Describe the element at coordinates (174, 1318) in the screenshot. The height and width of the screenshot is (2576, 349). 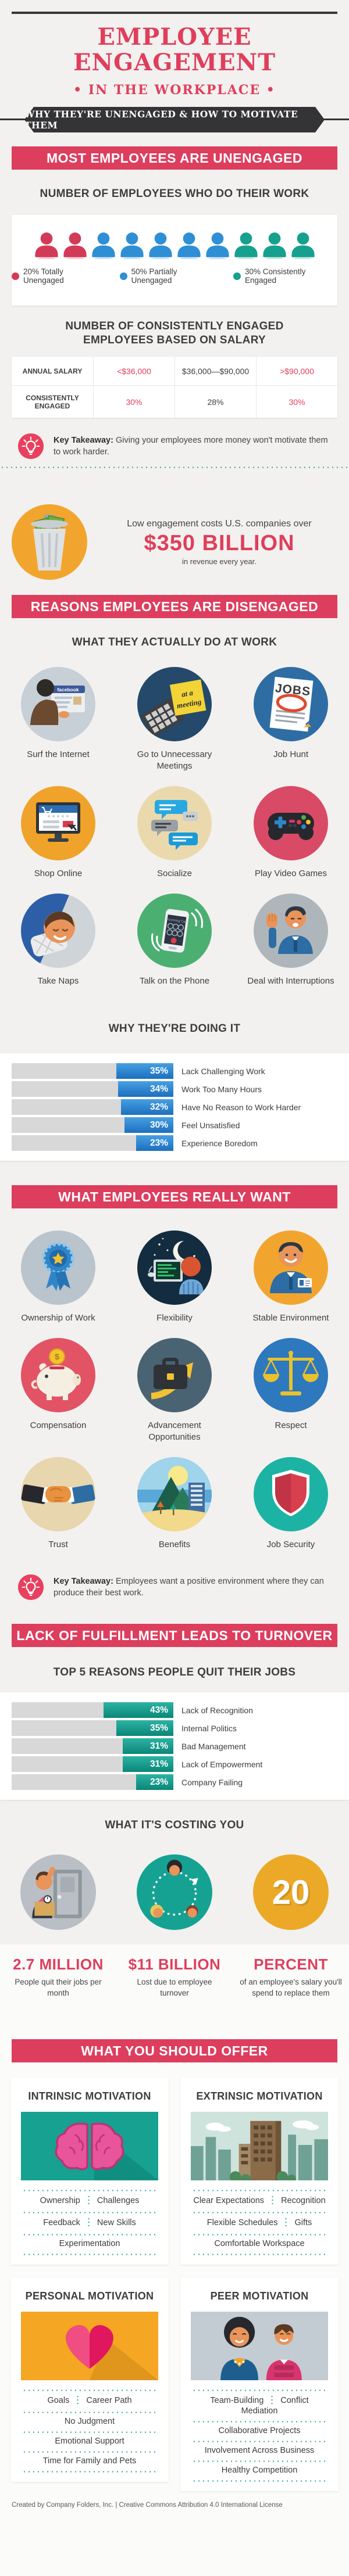
I see `want-label: Flexibility` at that location.